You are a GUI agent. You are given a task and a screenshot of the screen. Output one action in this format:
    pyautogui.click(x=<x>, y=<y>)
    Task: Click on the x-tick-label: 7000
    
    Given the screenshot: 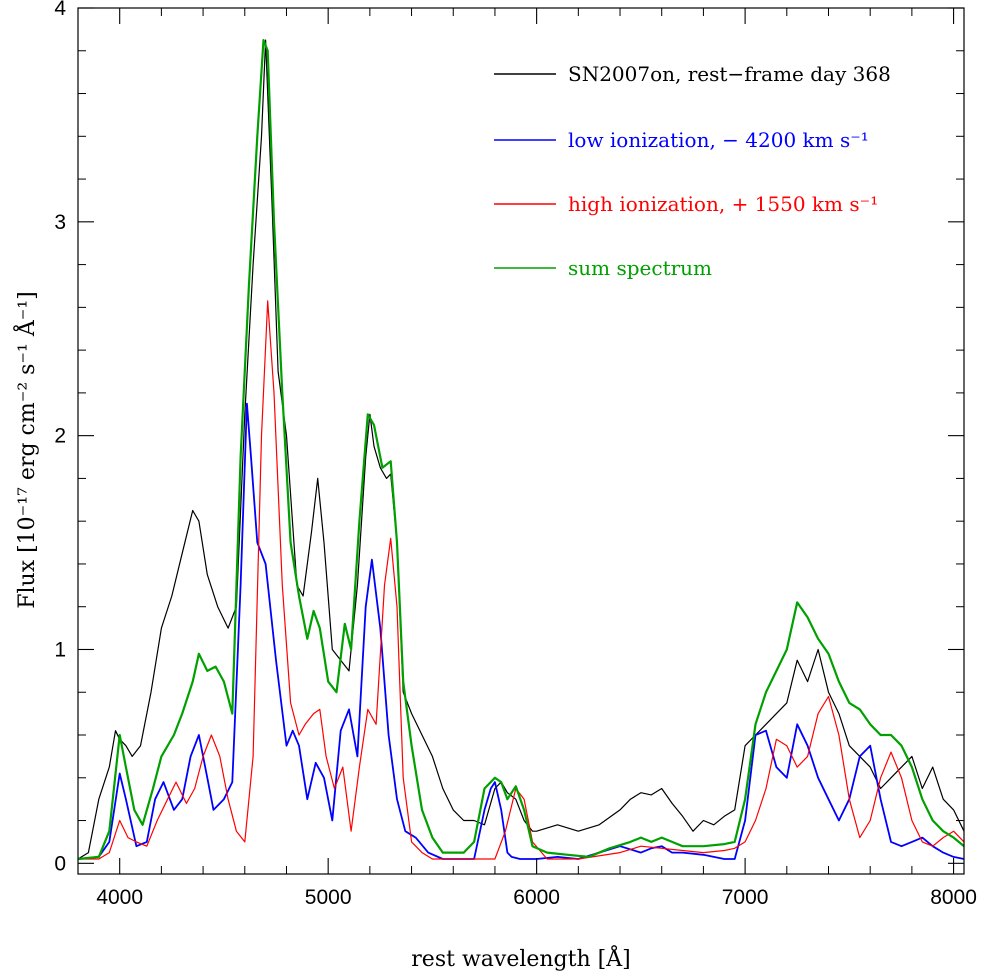 What is the action you would take?
    pyautogui.click(x=745, y=897)
    